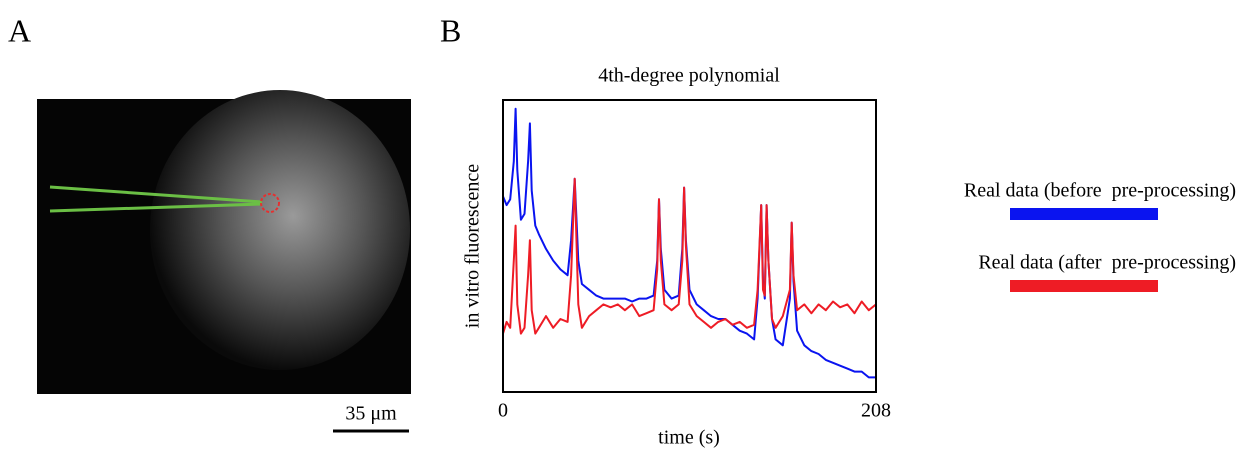 Image resolution: width=1239 pixels, height=451 pixels. Describe the element at coordinates (876, 411) in the screenshot. I see `x-tick-label: 208` at that location.